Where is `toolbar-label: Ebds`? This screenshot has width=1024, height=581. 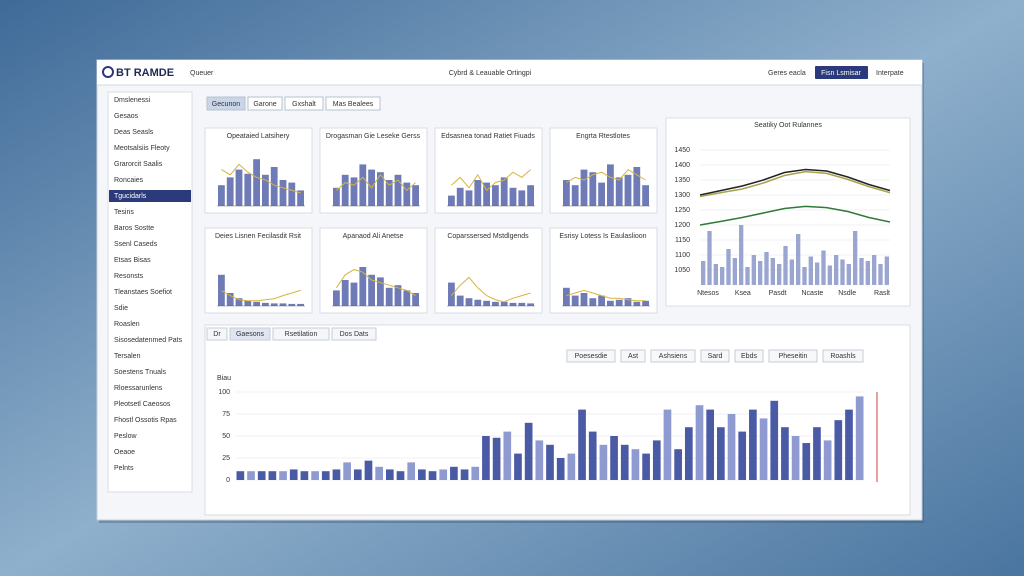
toolbar-label: Ebds is located at coordinates (749, 356).